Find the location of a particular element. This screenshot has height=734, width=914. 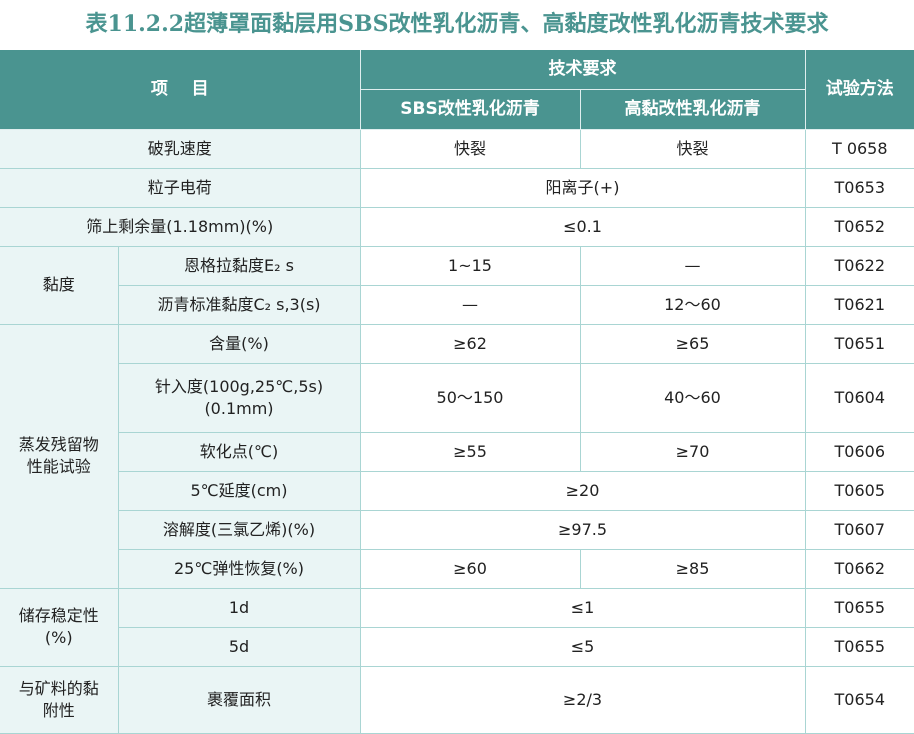

cell-text: 蒸发残留物性能试验 is located at coordinates (58, 455).